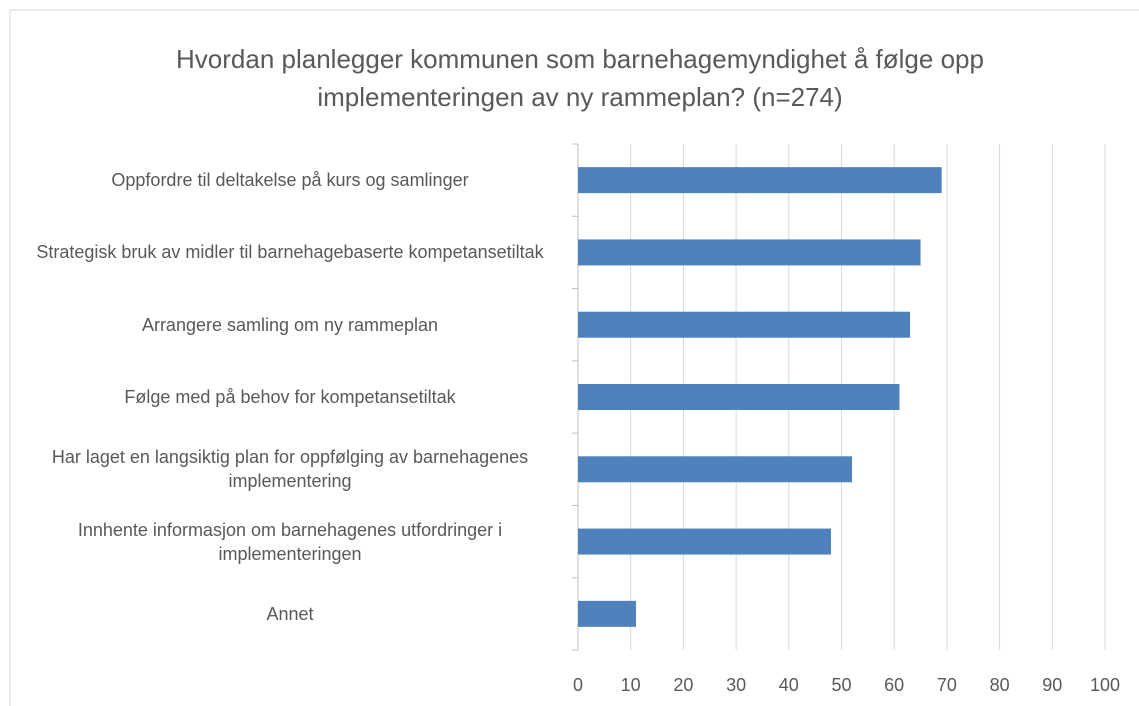  I want to click on x-tick-label: 0, so click(578, 685).